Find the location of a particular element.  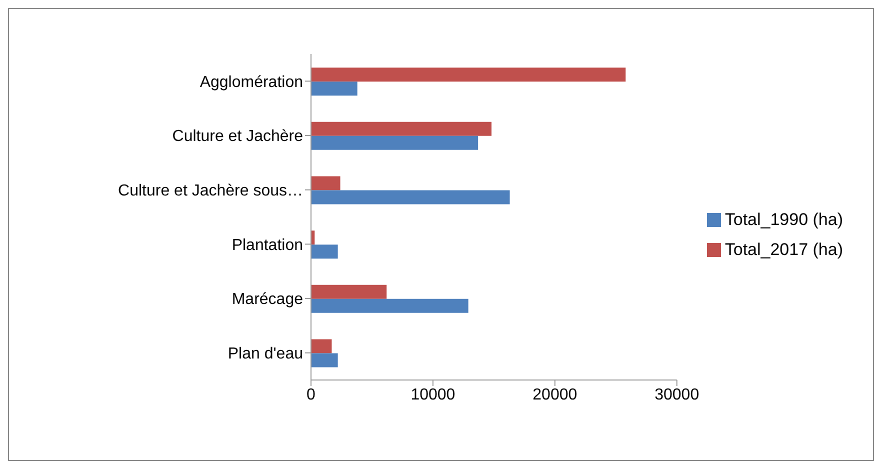

x-tick-label: 0 is located at coordinates (311, 395).